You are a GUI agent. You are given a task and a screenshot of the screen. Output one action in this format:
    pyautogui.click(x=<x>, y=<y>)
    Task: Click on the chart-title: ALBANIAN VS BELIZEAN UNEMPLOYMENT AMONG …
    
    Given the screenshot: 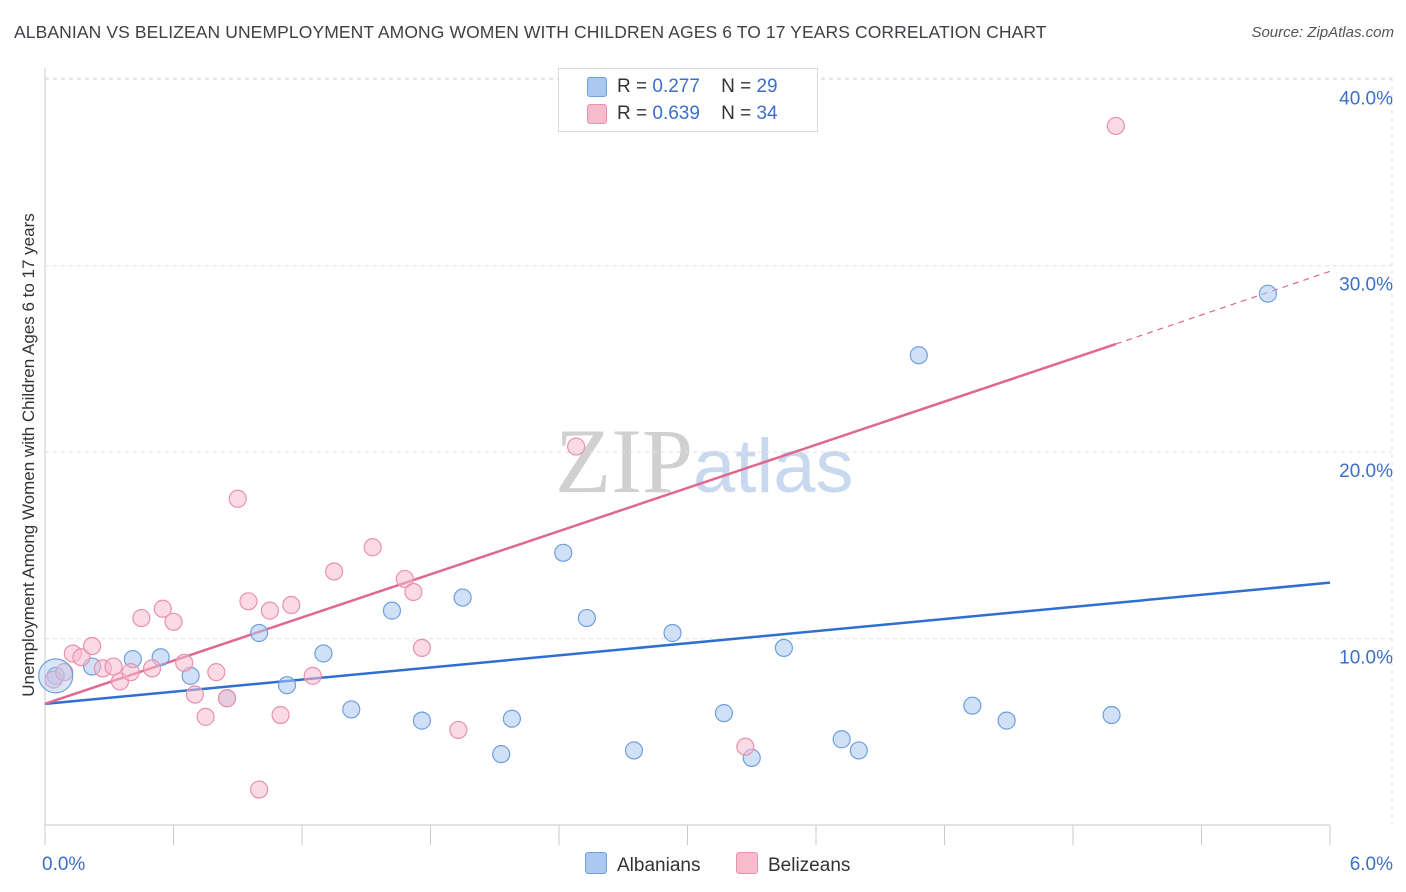 What is the action you would take?
    pyautogui.click(x=530, y=32)
    